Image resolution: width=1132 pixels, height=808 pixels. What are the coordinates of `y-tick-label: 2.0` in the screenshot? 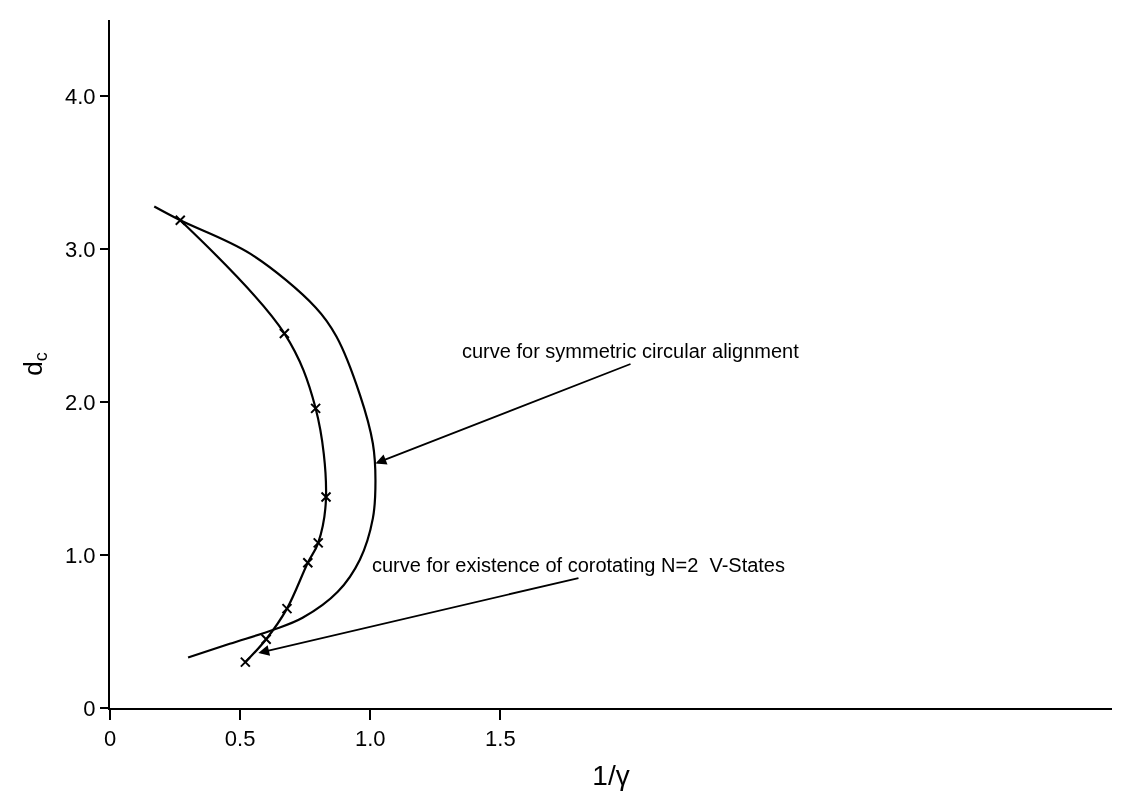 It's located at (80, 402).